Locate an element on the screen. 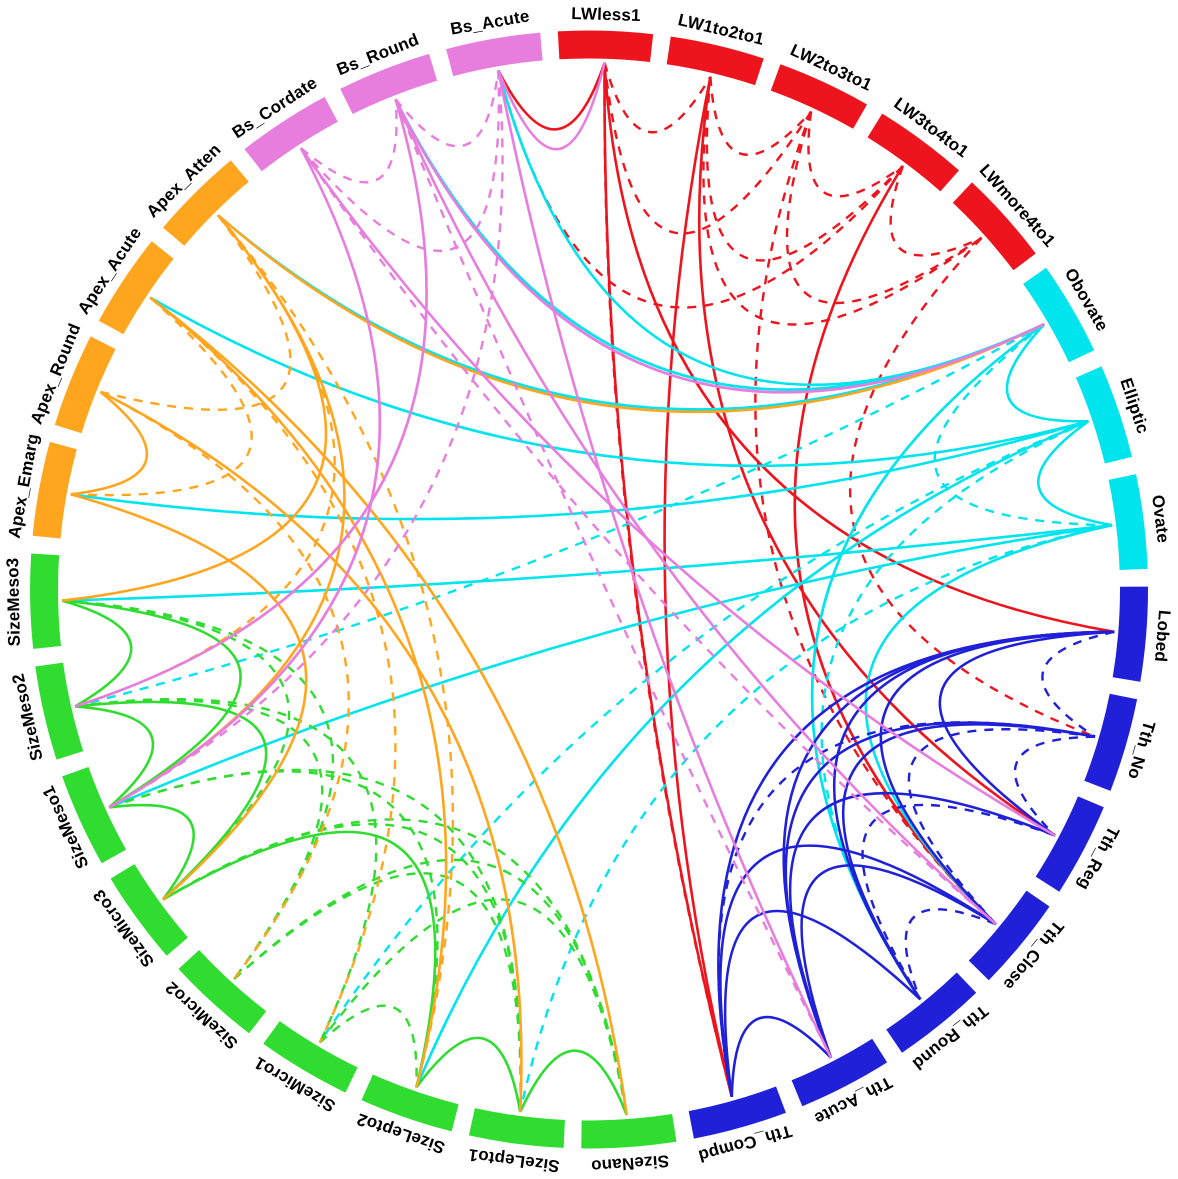 This screenshot has width=1178, height=1179. chord-Tth_Reg-Tth_Round is located at coordinates (958, 902).